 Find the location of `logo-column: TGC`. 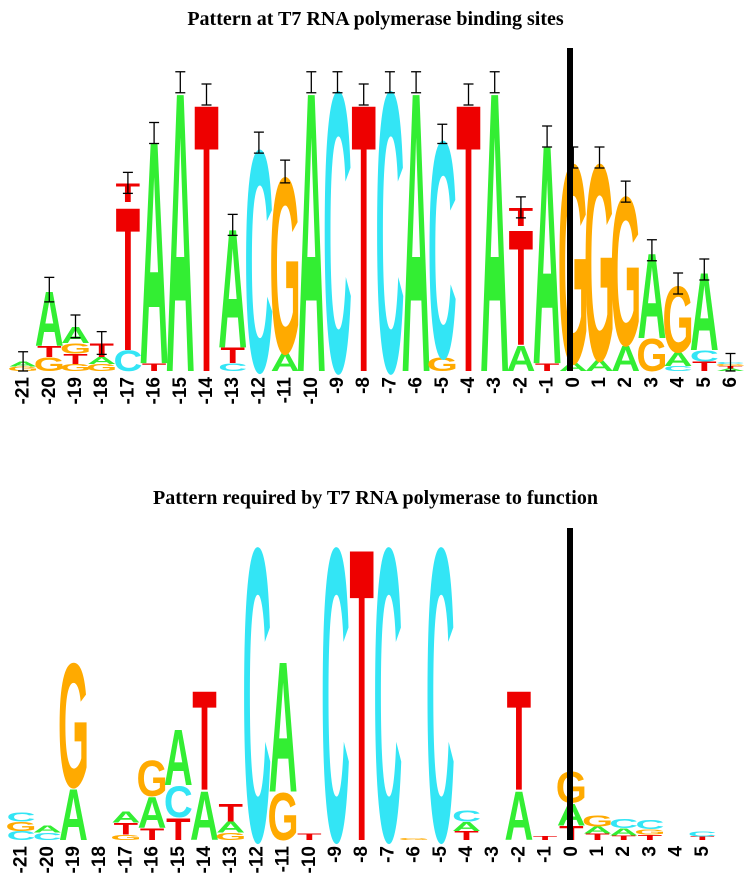

logo-column: TGC is located at coordinates (649, 830).